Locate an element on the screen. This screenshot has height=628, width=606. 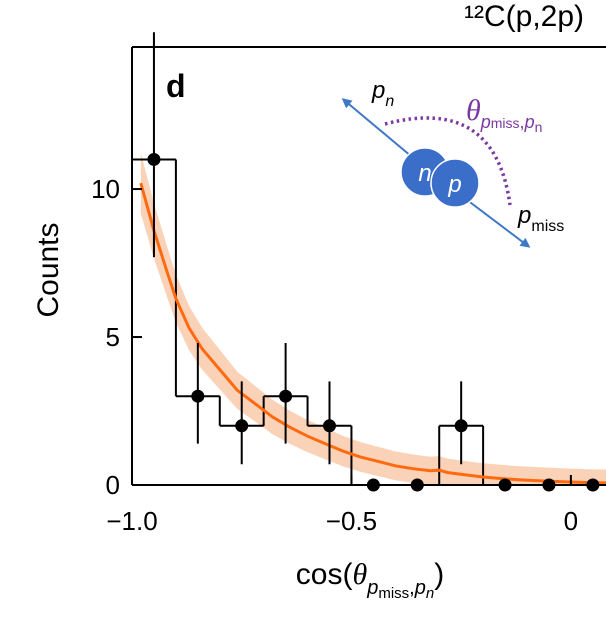
x-tick-label: −0.5 is located at coordinates (351, 521).